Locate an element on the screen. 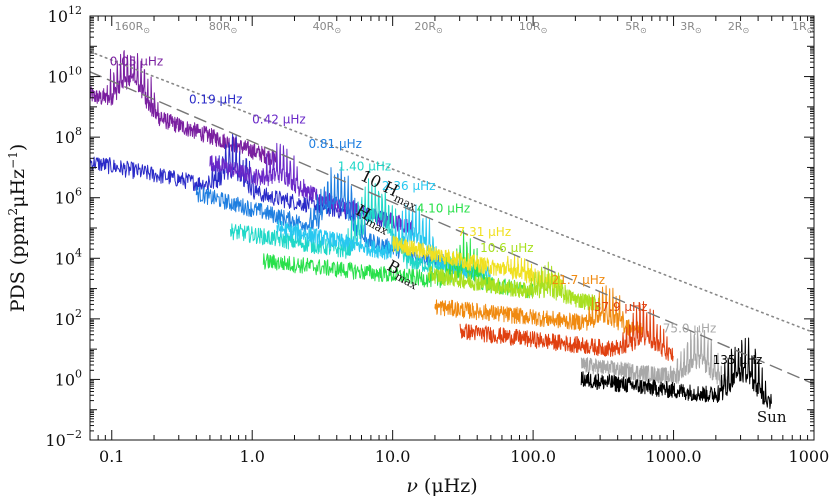 This screenshot has width=829, height=500. y-axis-title: PDS (ppm2μHz−1) is located at coordinates (17, 228).